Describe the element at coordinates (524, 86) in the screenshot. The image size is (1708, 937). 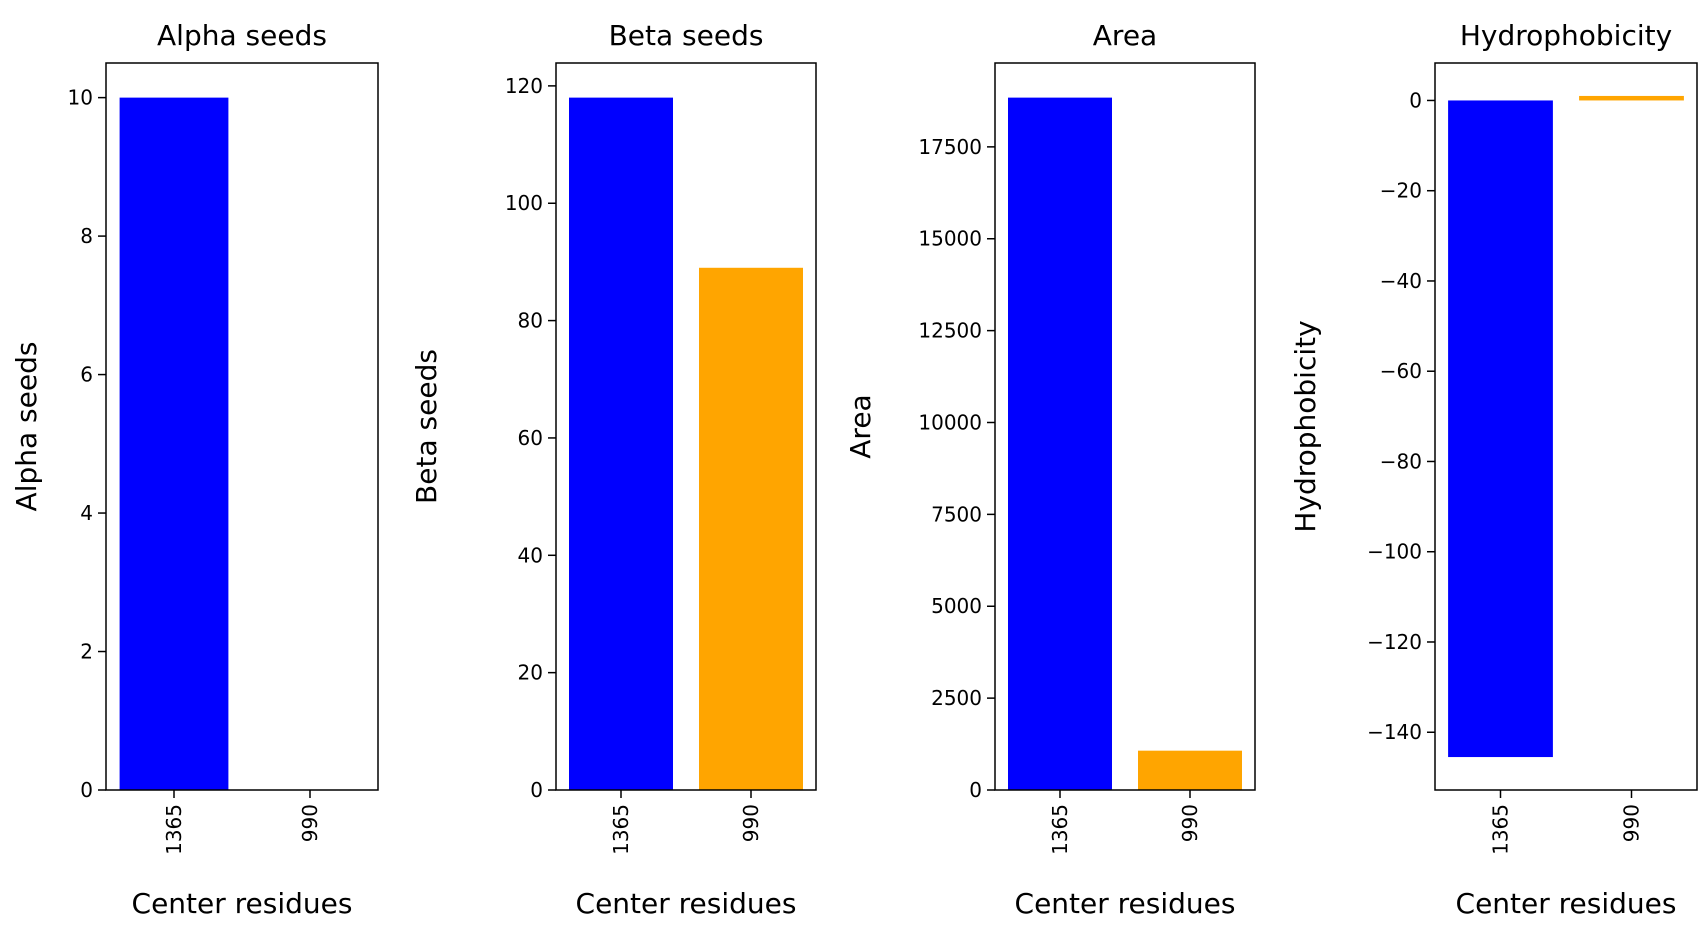
I see `y-tick-label: 120` at that location.